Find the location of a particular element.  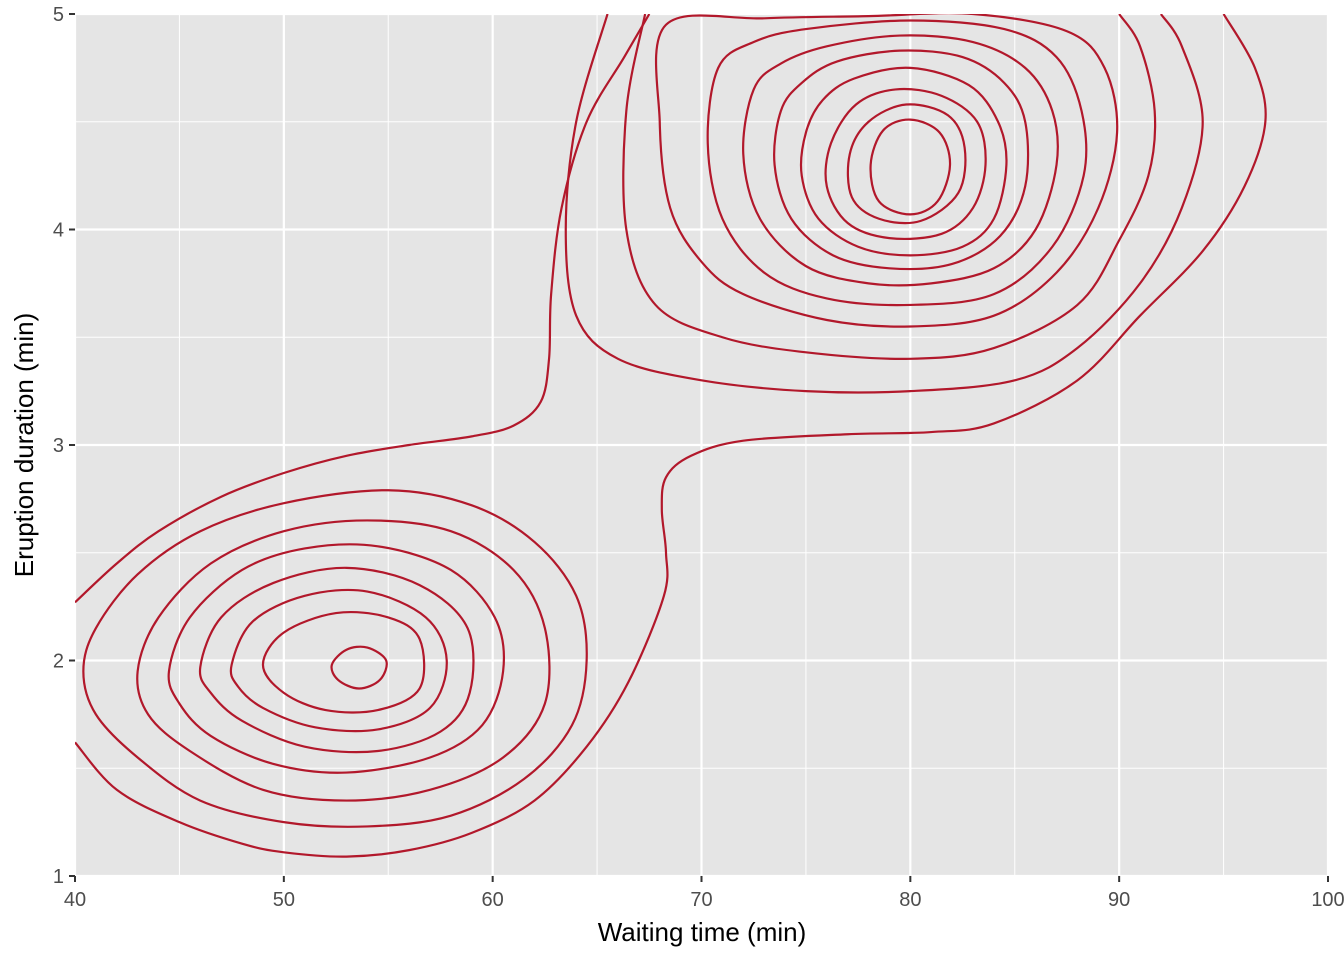

x-axis-title: Waiting time (min) is located at coordinates (702, 932).